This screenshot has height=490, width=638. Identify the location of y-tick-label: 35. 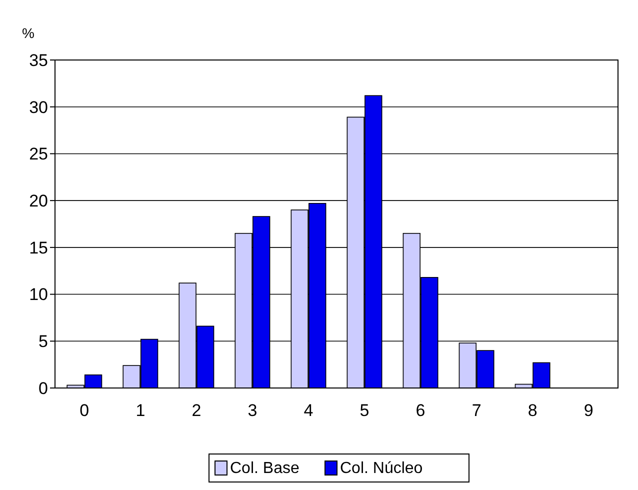
(38, 60).